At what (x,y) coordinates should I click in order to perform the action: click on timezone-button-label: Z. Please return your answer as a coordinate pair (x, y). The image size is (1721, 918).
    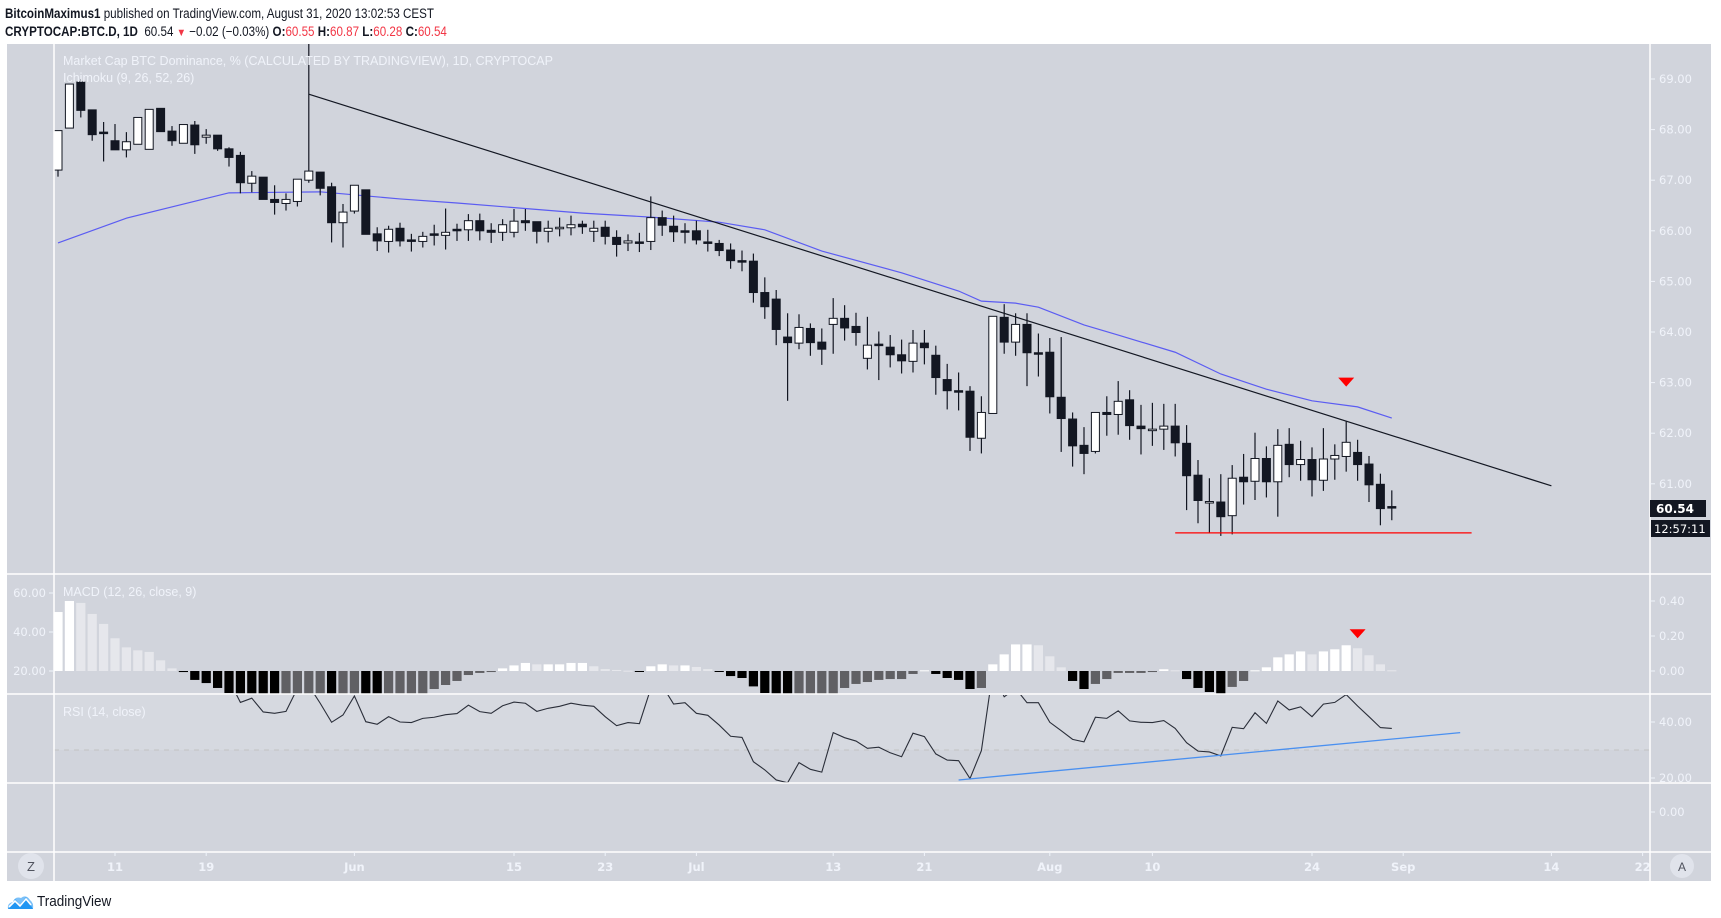
    Looking at the image, I should click on (31, 866).